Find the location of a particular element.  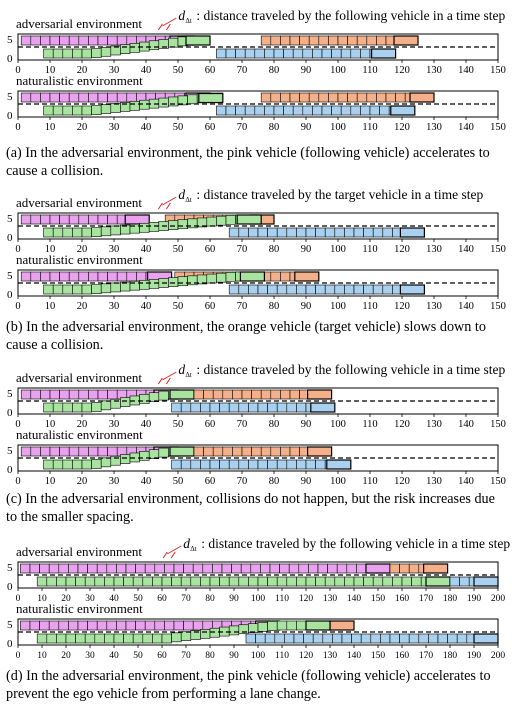

x-tick-label: 140 is located at coordinates (466, 481).